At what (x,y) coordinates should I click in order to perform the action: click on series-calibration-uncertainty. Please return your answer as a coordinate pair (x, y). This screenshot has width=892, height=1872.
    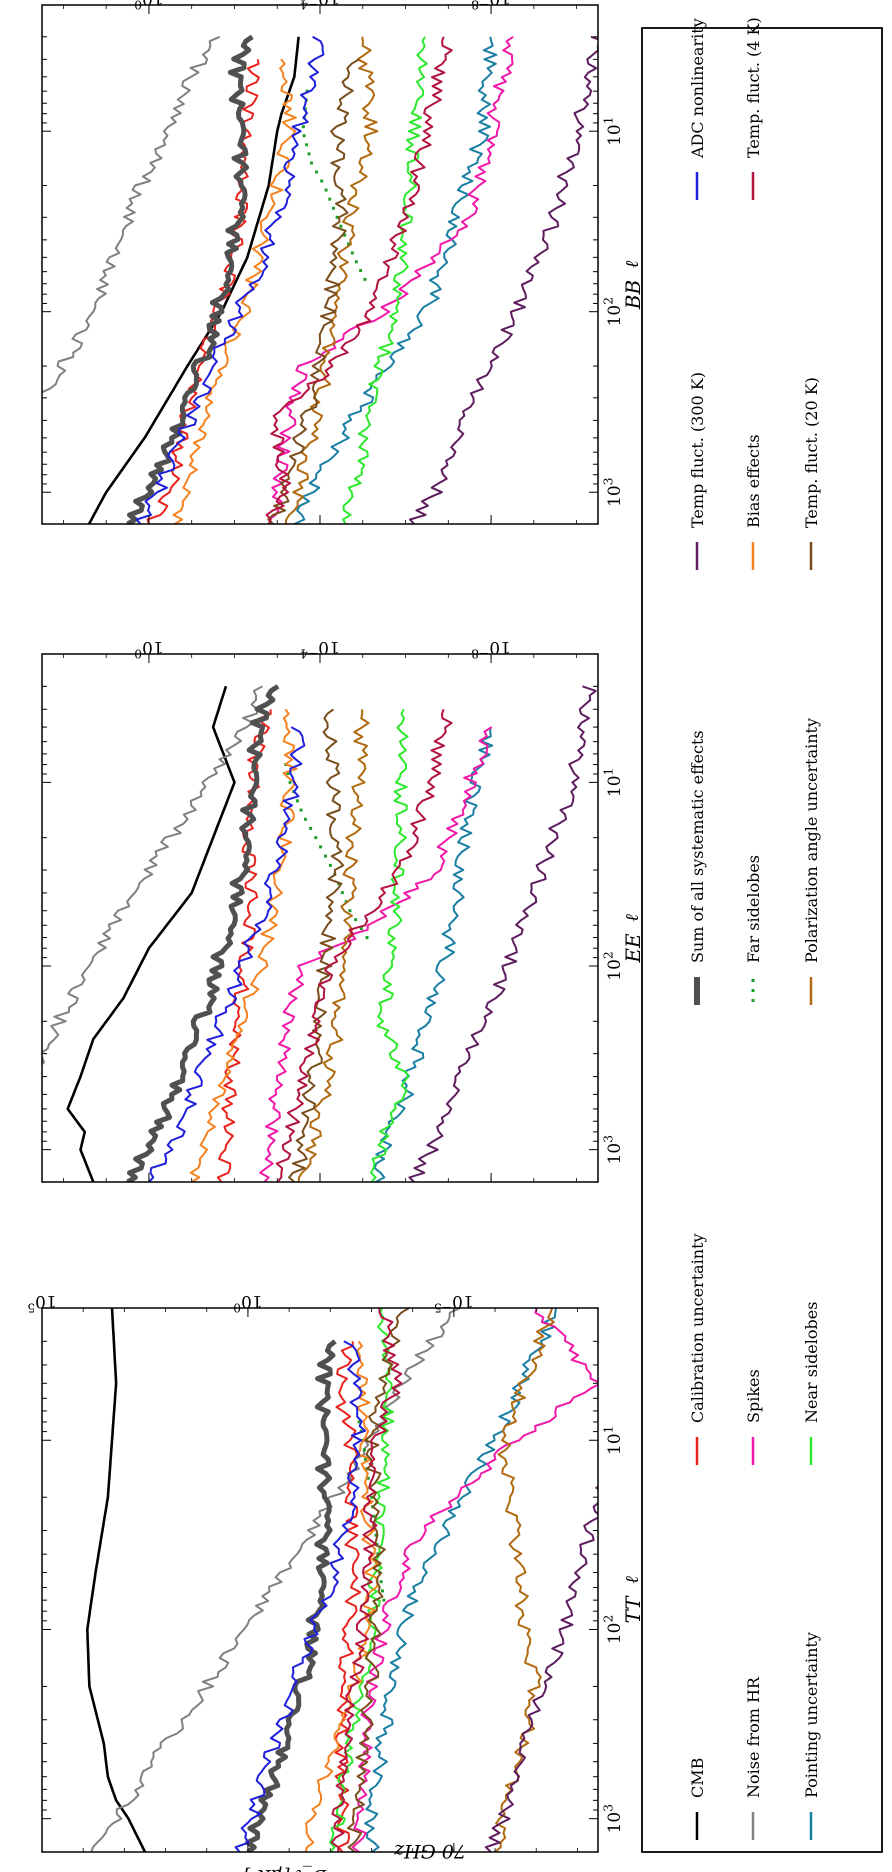
    Looking at the image, I should click on (348, 1596).